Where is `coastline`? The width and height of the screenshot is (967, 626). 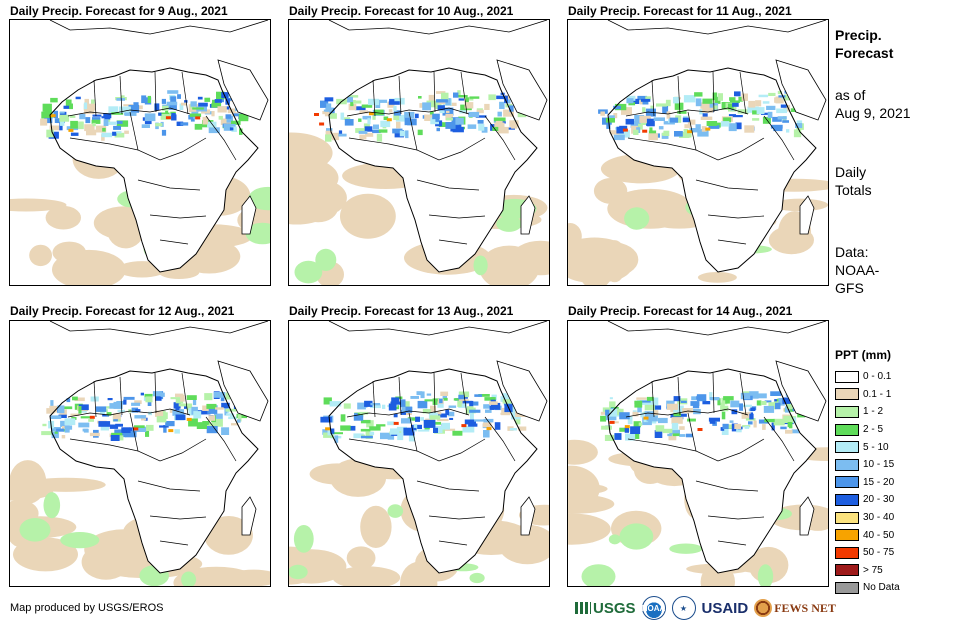 coastline is located at coordinates (712, 471).